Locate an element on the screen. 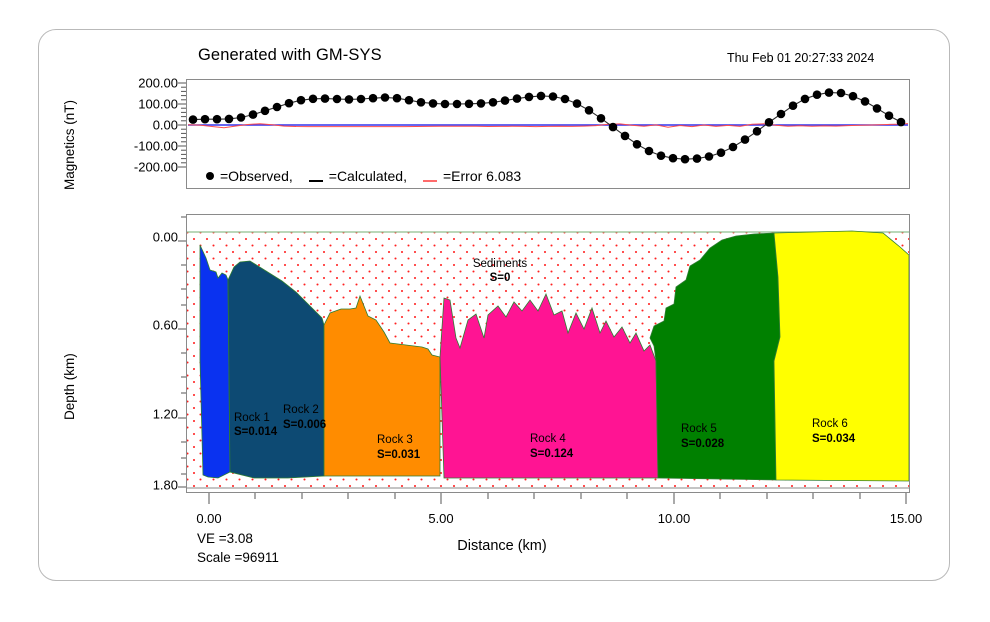 The width and height of the screenshot is (990, 622). page-title: Generated with GM-SYS is located at coordinates (290, 55).